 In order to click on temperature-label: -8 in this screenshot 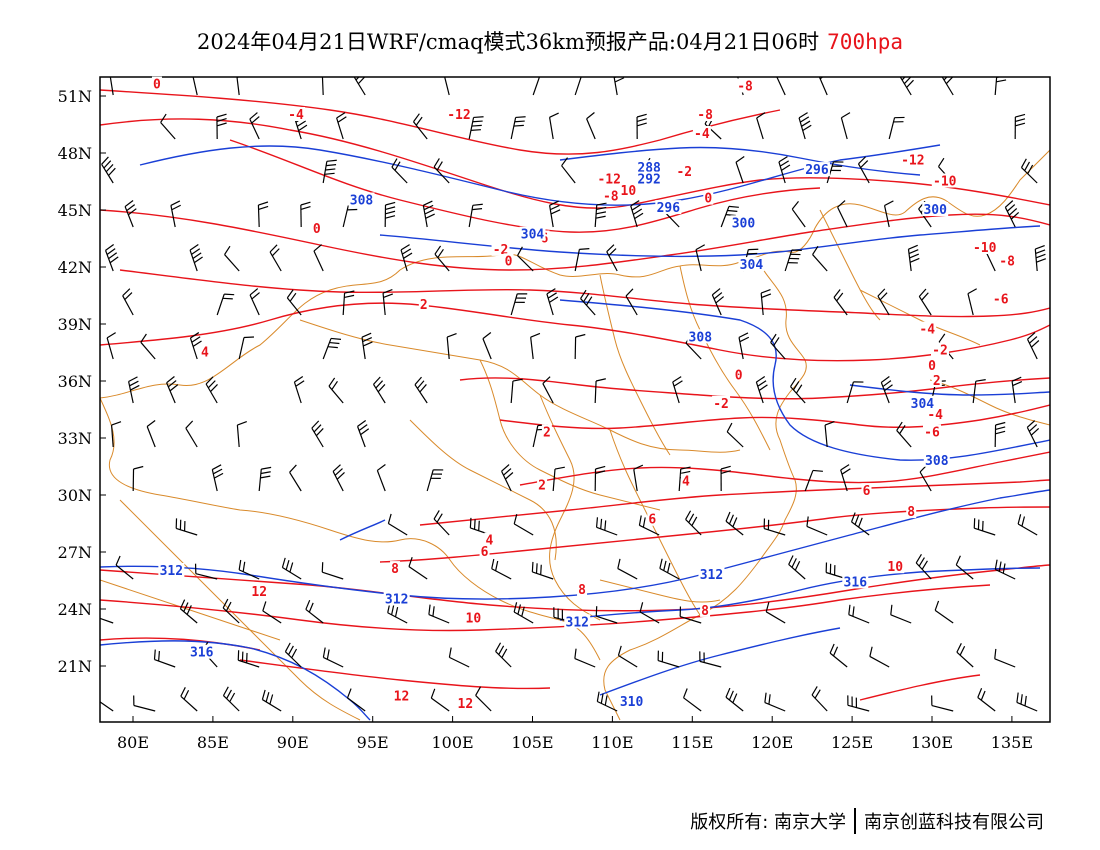, I will do `click(1007, 261)`.